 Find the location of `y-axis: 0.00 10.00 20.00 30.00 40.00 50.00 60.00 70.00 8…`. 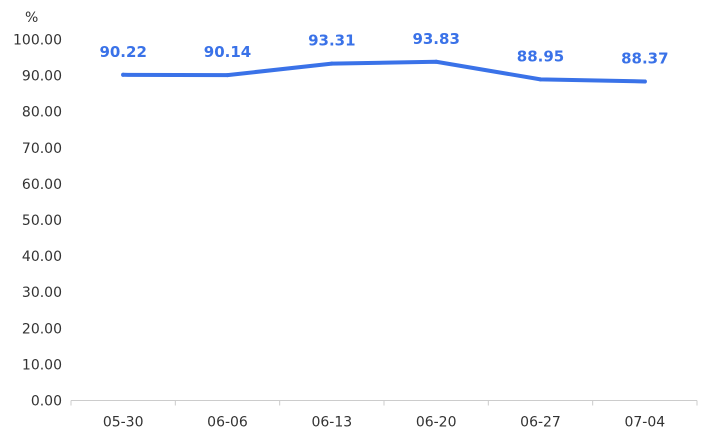

y-axis: 0.00 10.00 20.00 30.00 40.00 50.00 60.00 70.00 8… is located at coordinates (37, 221).